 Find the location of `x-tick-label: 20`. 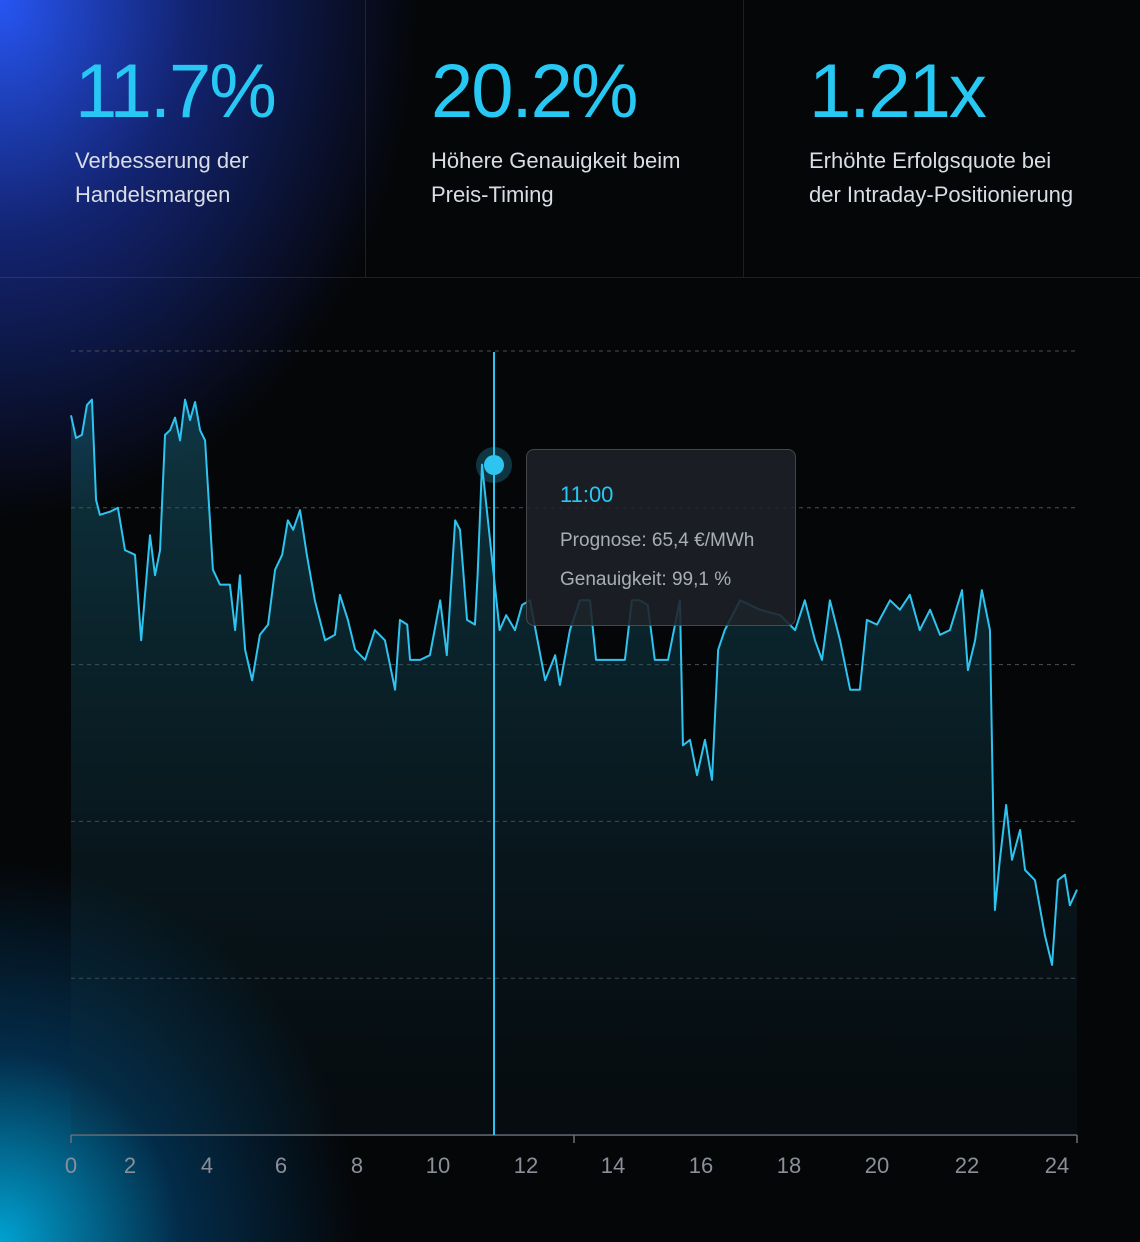

x-tick-label: 20 is located at coordinates (877, 1165).